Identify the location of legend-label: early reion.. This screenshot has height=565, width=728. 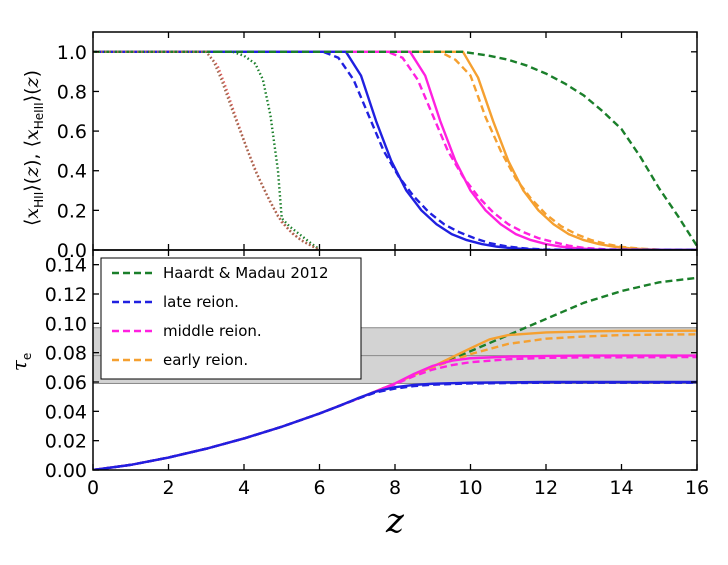
(205, 360).